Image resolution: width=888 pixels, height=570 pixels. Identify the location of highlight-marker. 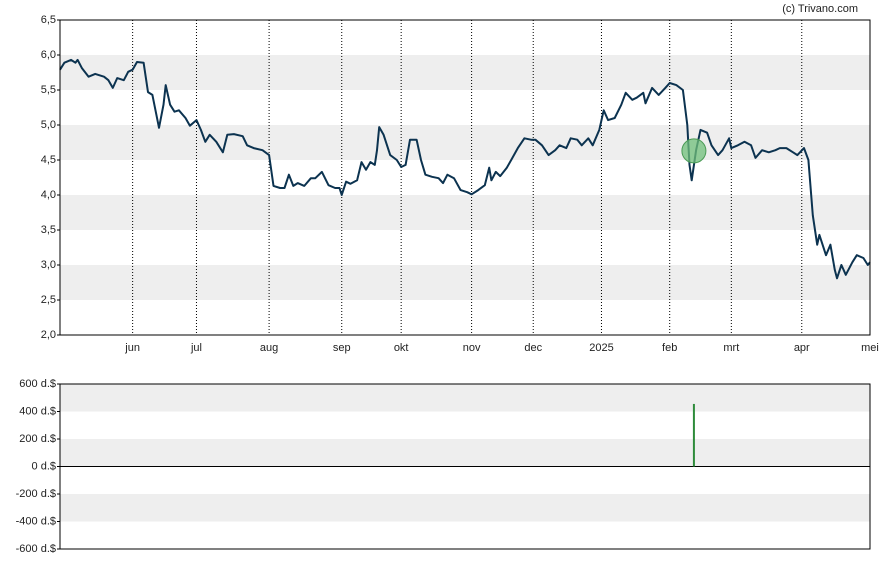
(694, 151).